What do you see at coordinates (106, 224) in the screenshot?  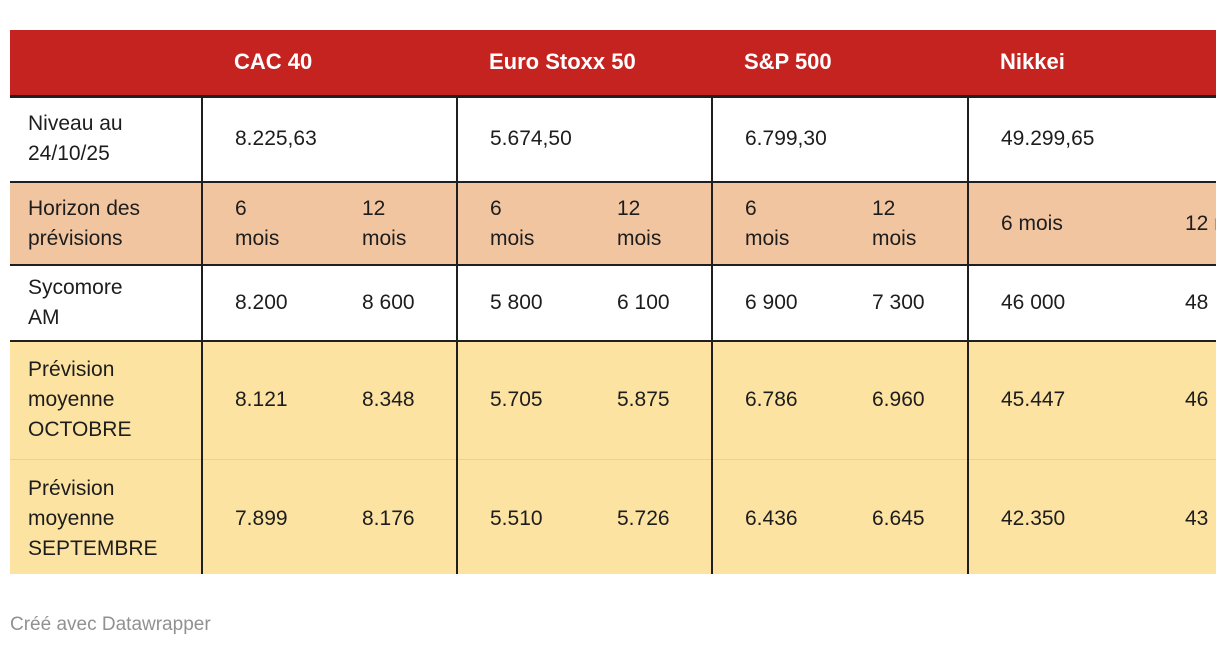 I see `row-header-horizon: Horizon des prévisions` at bounding box center [106, 224].